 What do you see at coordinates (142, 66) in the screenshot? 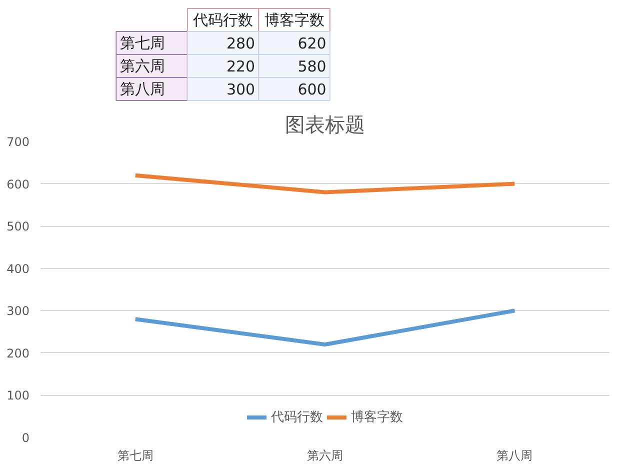
I see `category-label: 第六周` at bounding box center [142, 66].